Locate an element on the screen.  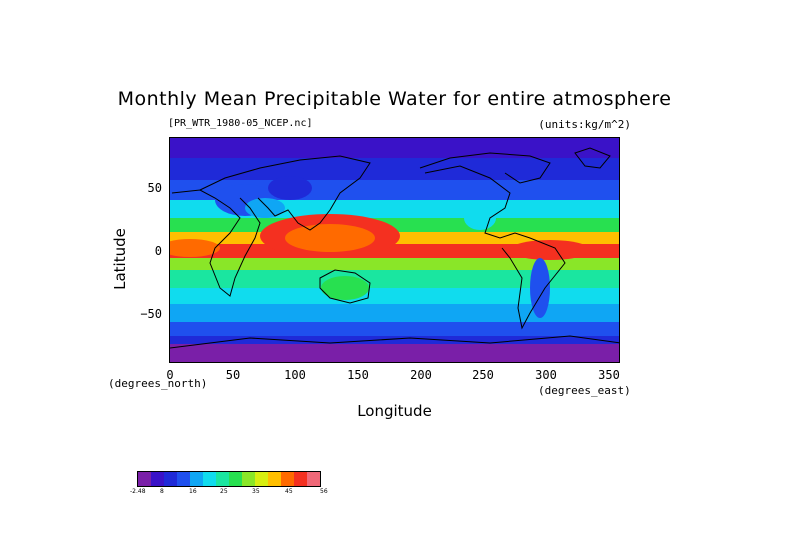
y-axis-units: (degrees_north) is located at coordinates (158, 383).